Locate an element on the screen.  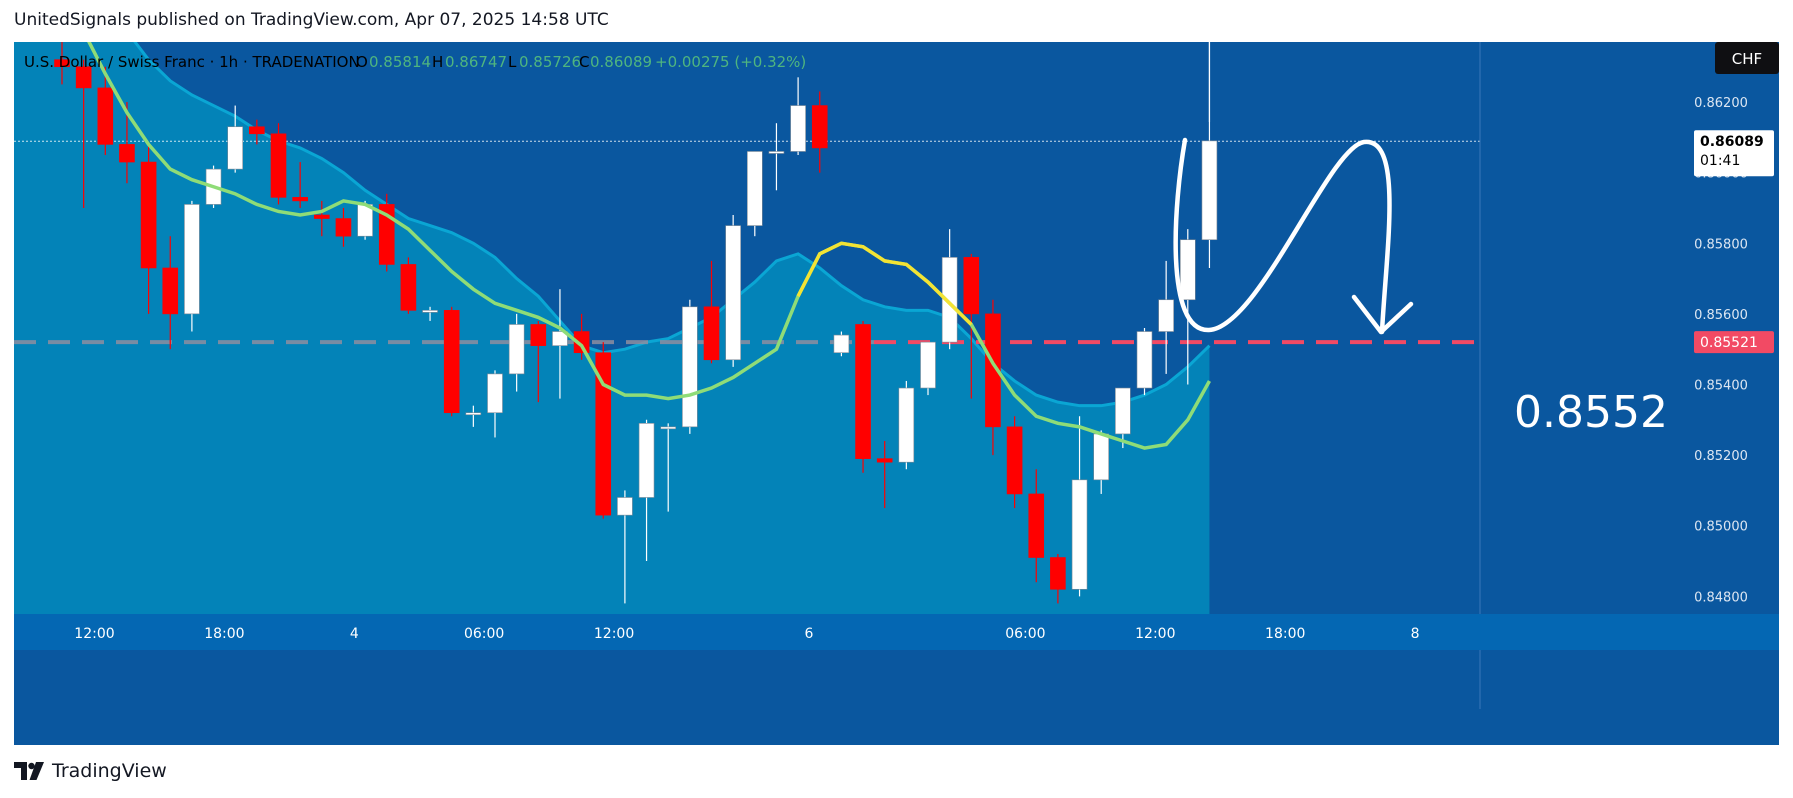
currency-label: CHF is located at coordinates (1747, 59).